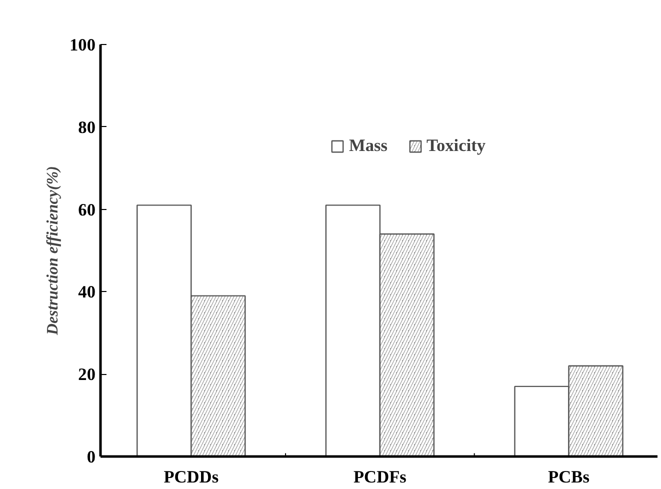  Describe the element at coordinates (380, 477) in the screenshot. I see `x-tick-label: PCDFs` at that location.